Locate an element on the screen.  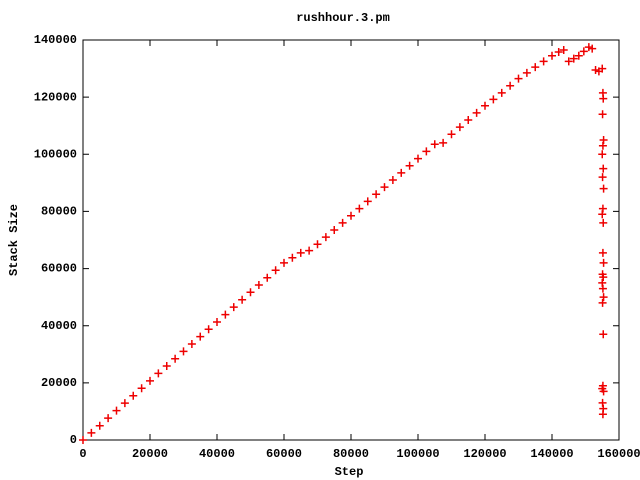
x-tick-label: 40000 is located at coordinates (217, 454).